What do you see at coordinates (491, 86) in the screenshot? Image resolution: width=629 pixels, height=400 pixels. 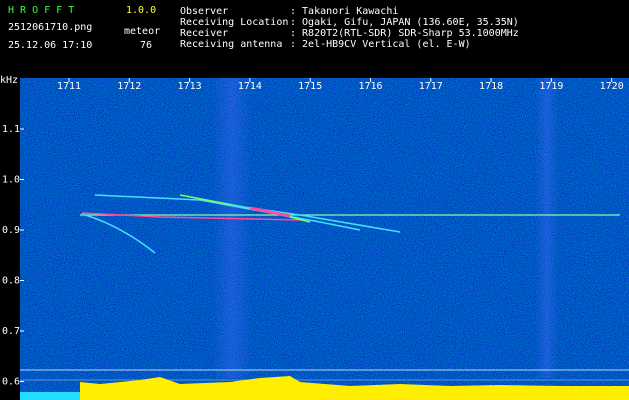 I see `x-tick-label: 1718` at bounding box center [491, 86].